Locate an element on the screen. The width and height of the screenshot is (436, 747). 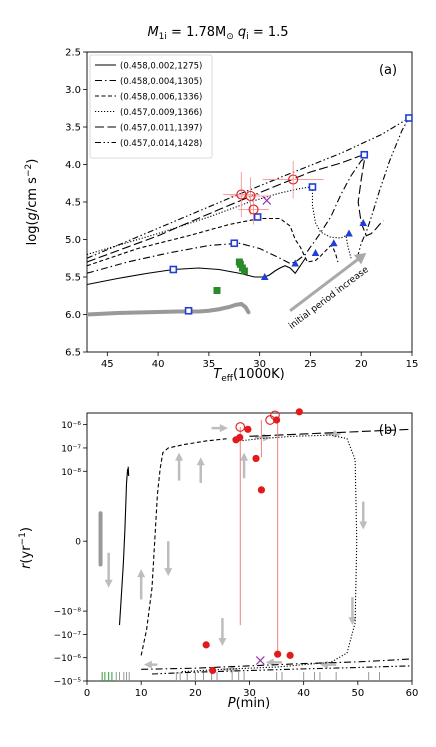
y-tick-label: 6.5 is located at coordinates (73, 353).